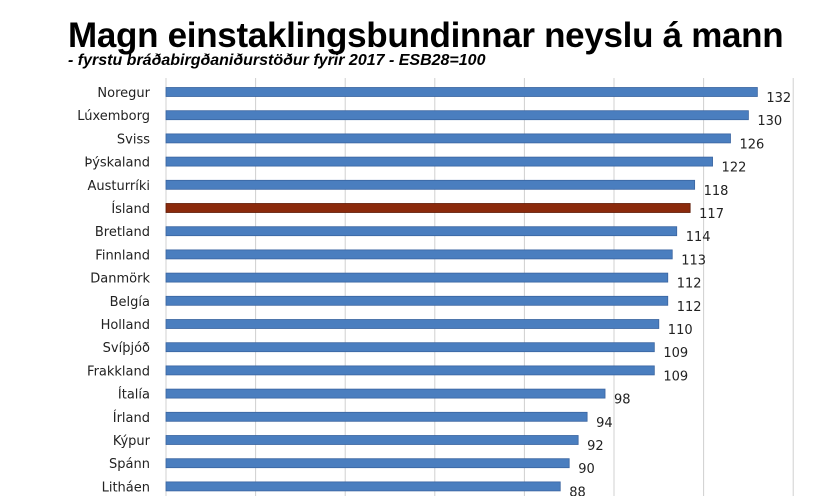 The image size is (827, 496). I want to click on category-label: Kýpur, so click(132, 441).